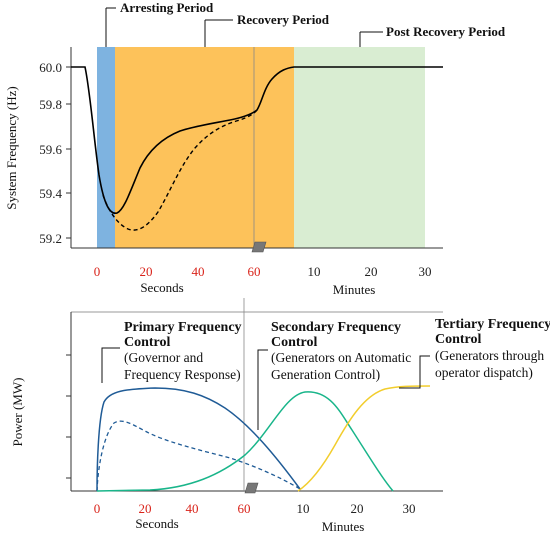 The image size is (550, 537). Describe the element at coordinates (359, 147) in the screenshot. I see `post-recovery-period-band` at that location.